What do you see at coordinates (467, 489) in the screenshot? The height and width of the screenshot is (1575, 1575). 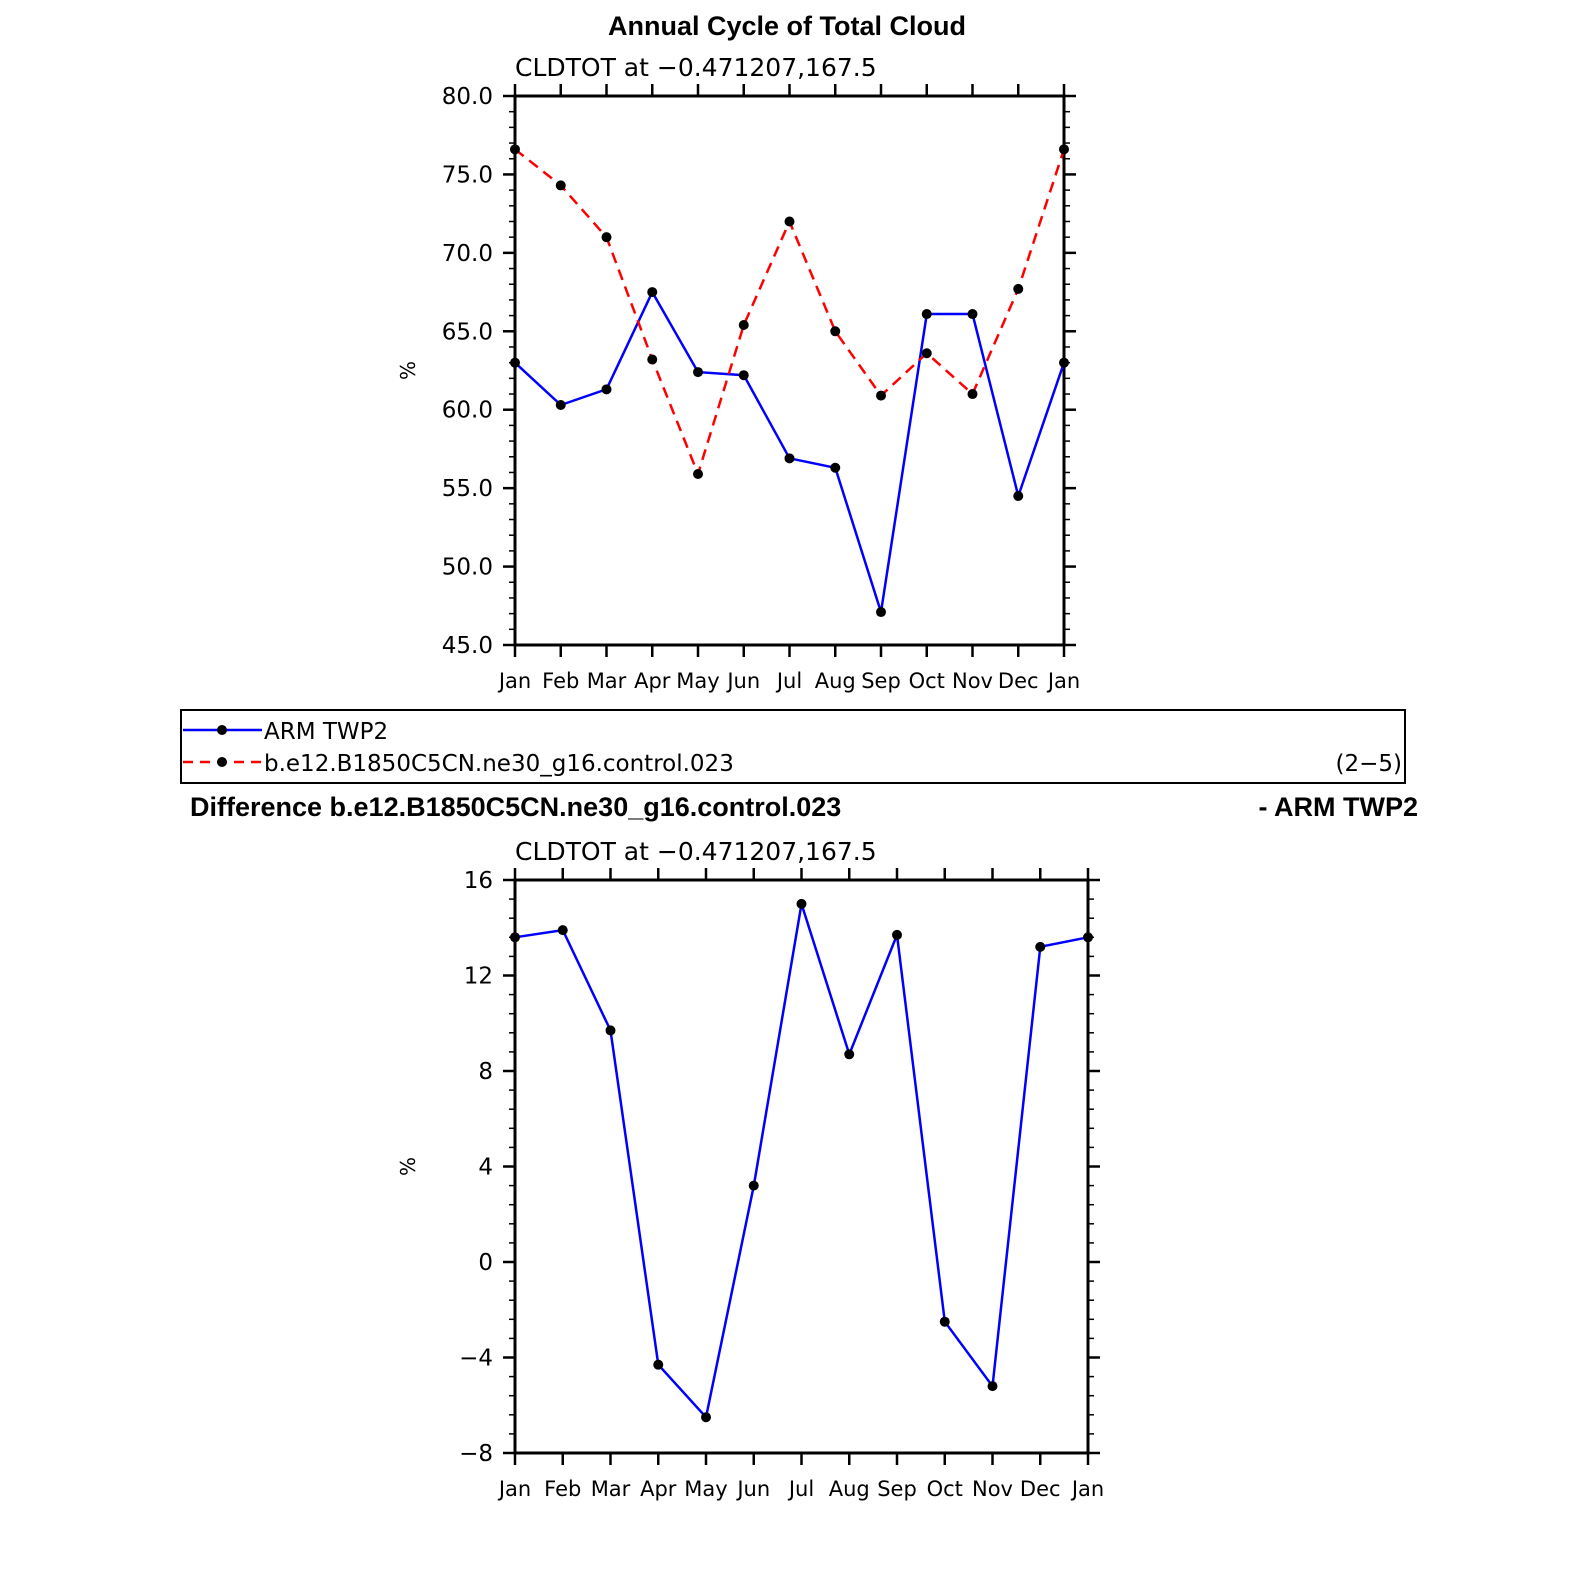 I see `chart0-y-tick-label: 55.0` at bounding box center [467, 489].